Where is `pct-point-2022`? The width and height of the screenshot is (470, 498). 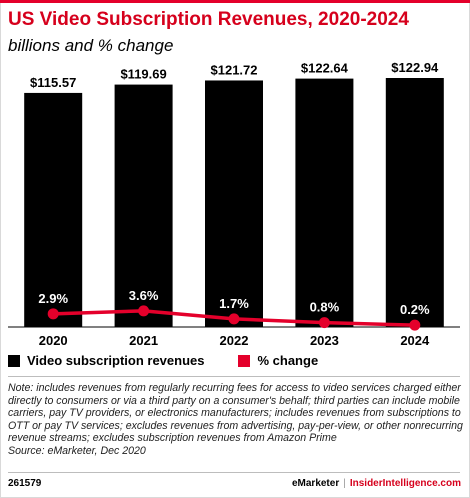
pct-point-2022 is located at coordinates (234, 319).